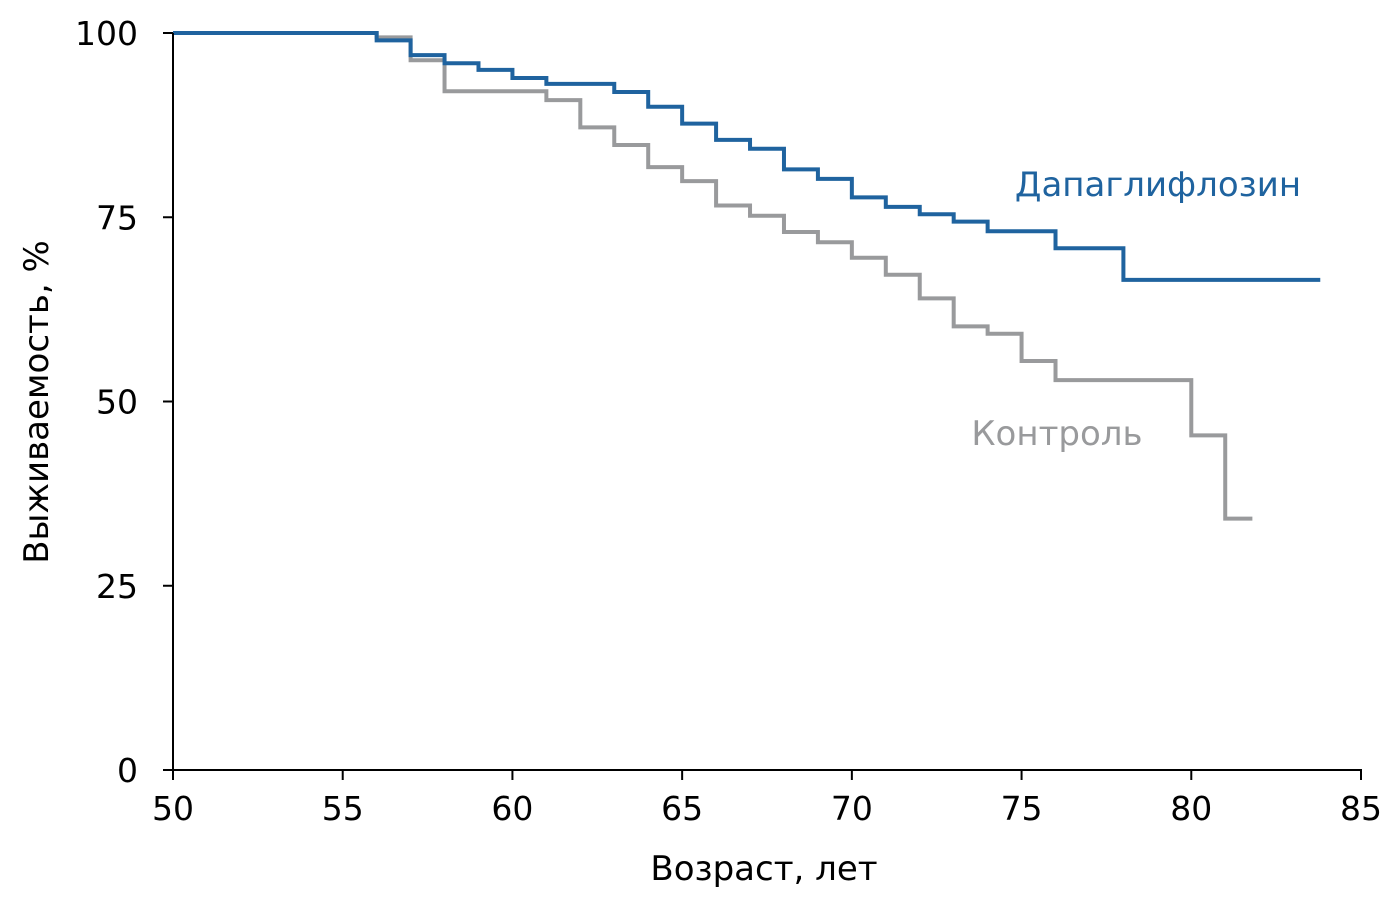 The height and width of the screenshot is (903, 1383). What do you see at coordinates (763, 869) in the screenshot?
I see `x-axis-label: Возраст, лет` at bounding box center [763, 869].